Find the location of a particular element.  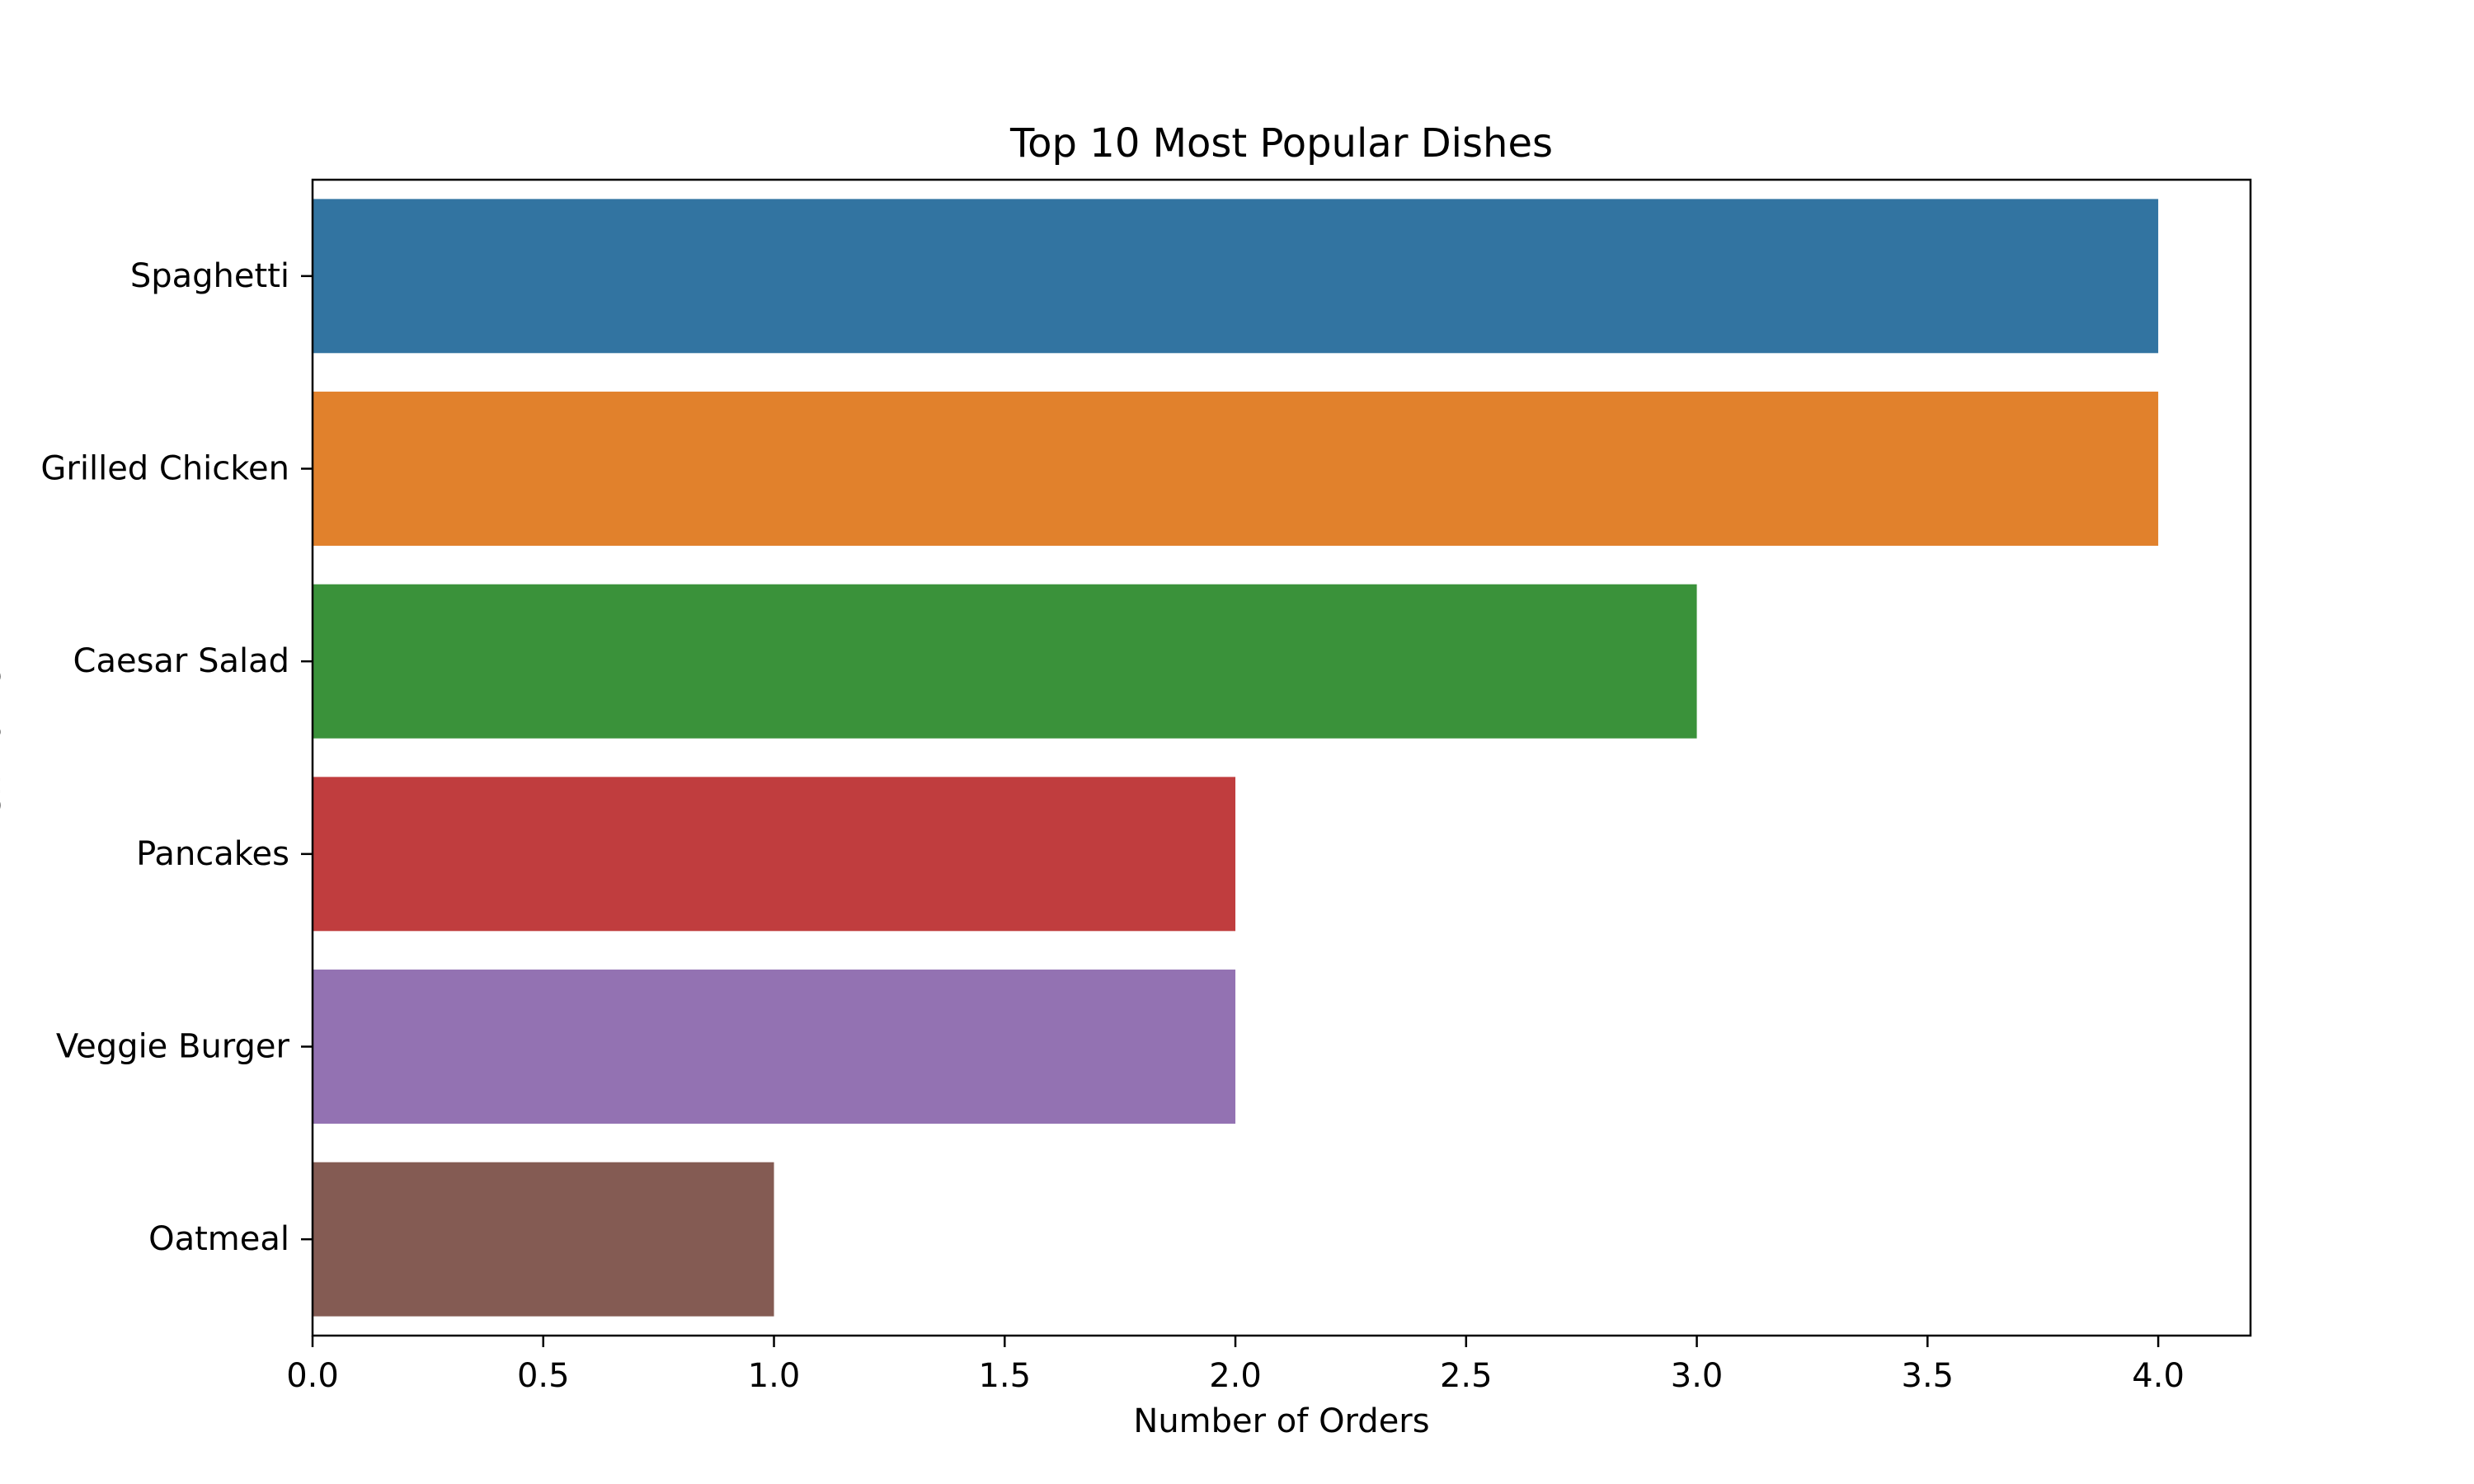

x-tick-label: 1.5 is located at coordinates (1004, 1376).